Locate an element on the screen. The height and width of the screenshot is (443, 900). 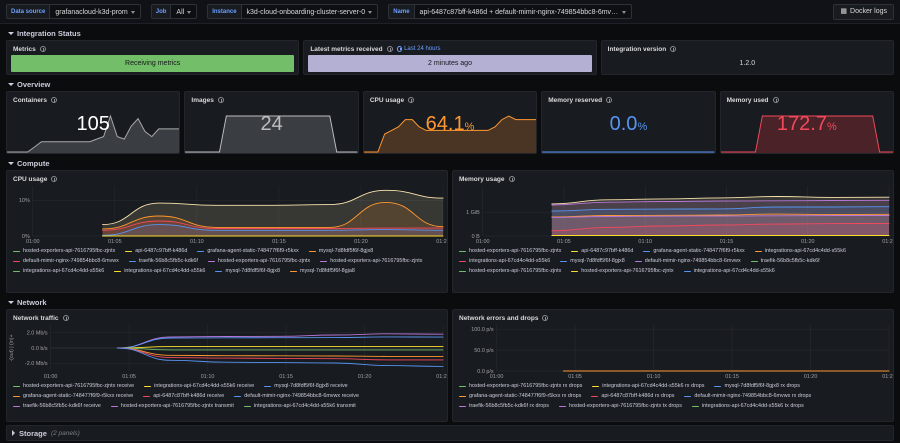
legend-item: traefik-56b8c5fb5c-kdk6f rx drops is located at coordinates (504, 406).